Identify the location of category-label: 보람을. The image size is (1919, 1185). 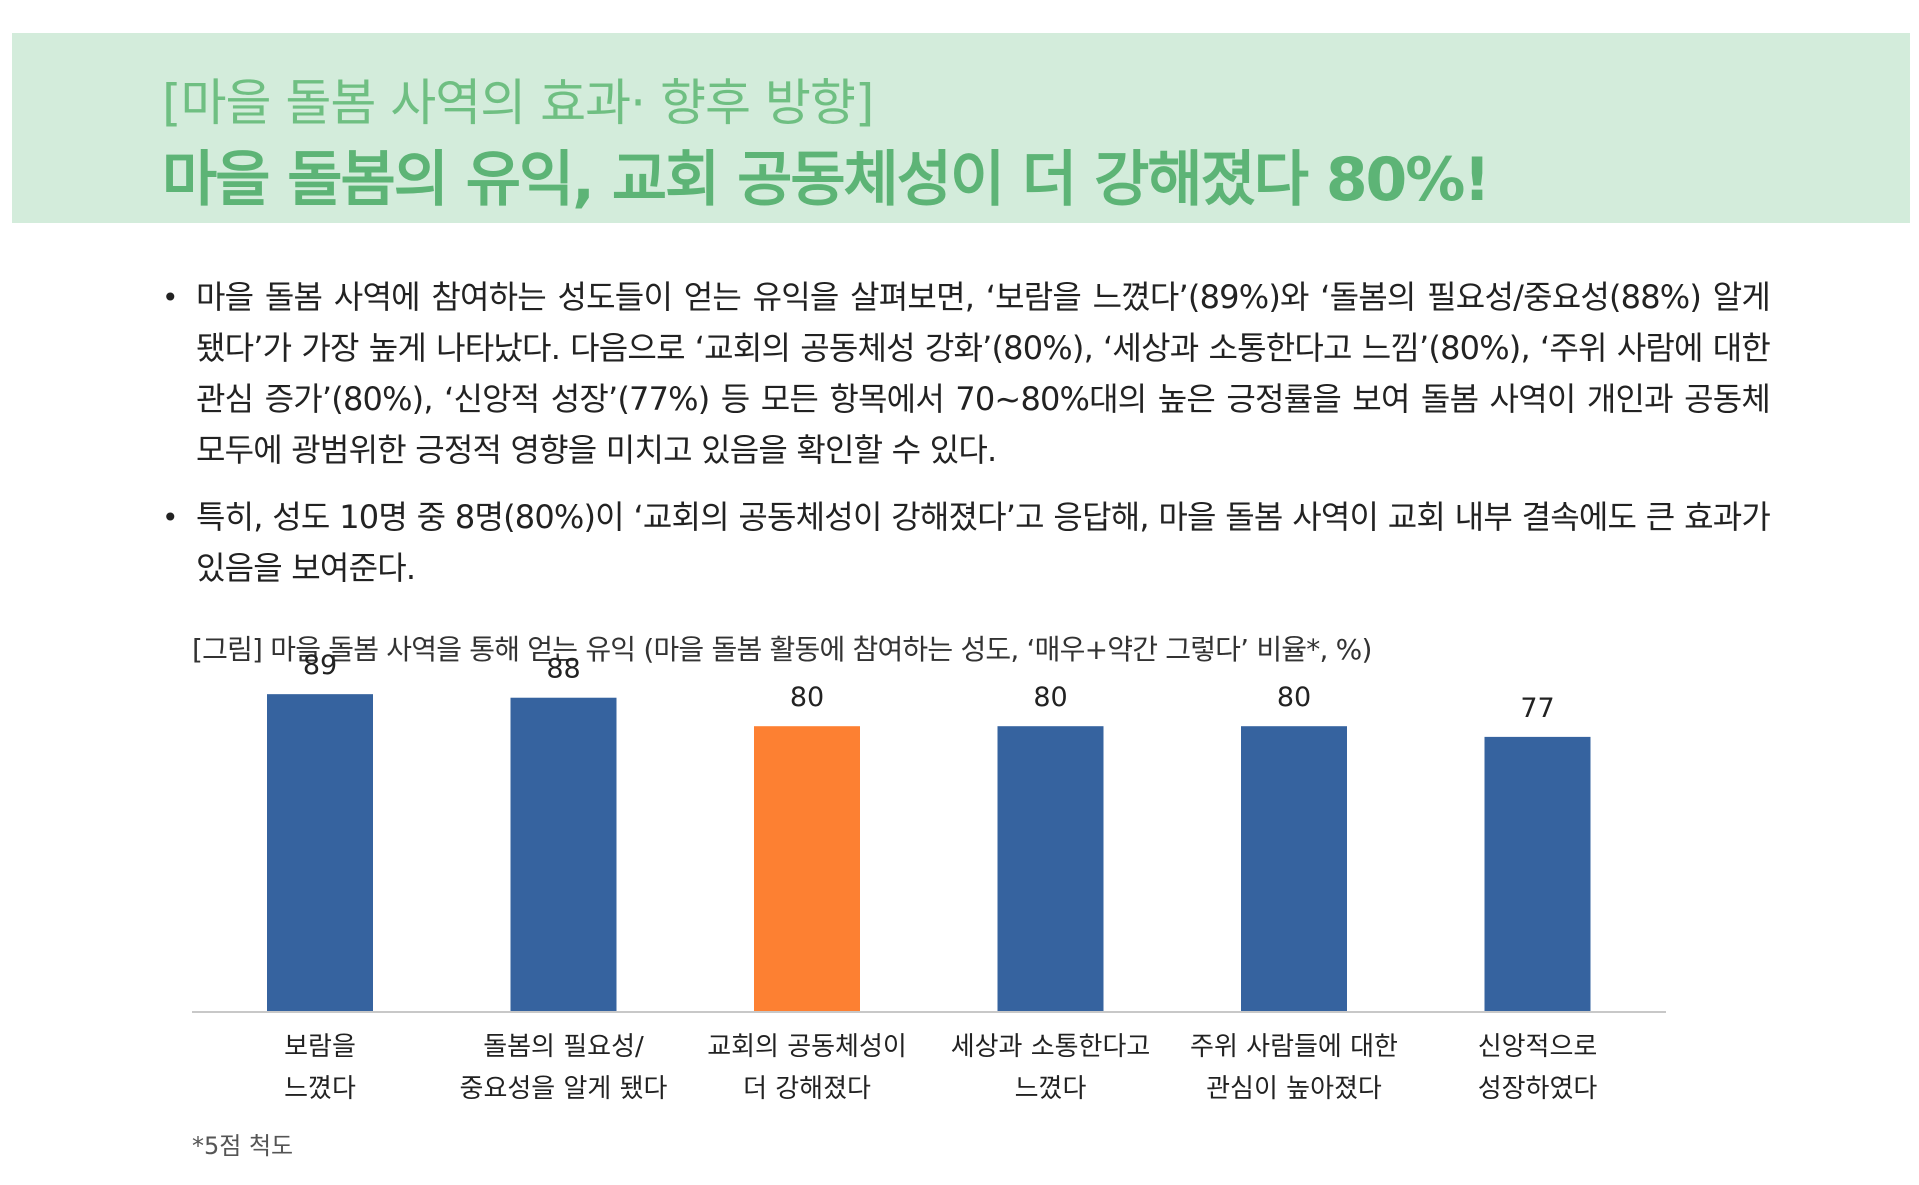
(320, 1047).